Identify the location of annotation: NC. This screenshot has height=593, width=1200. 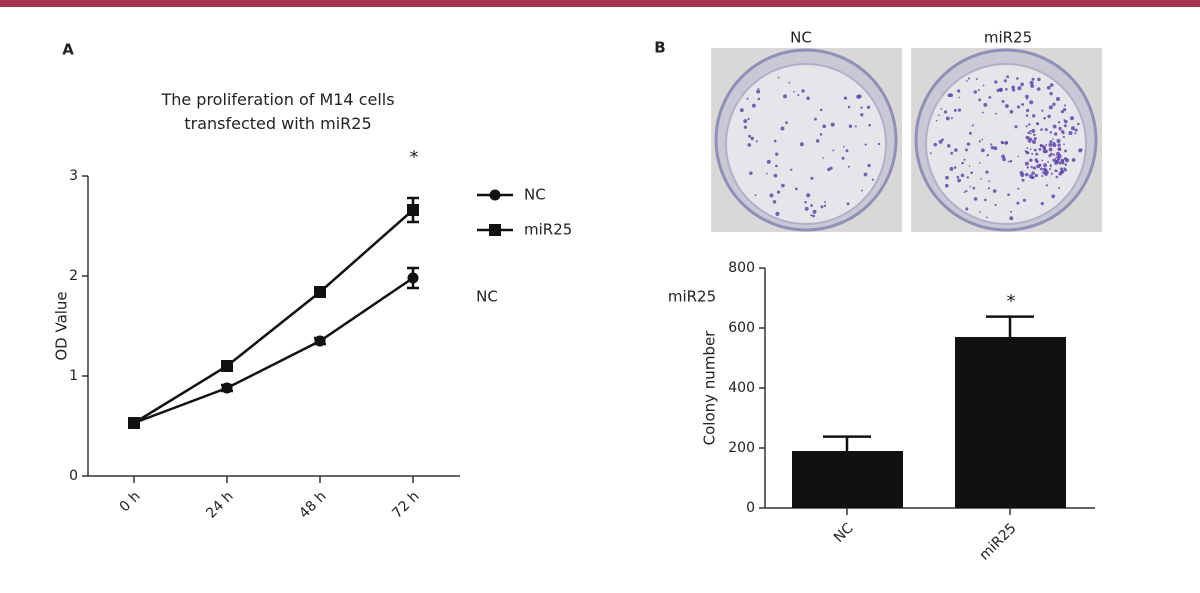
(487, 297).